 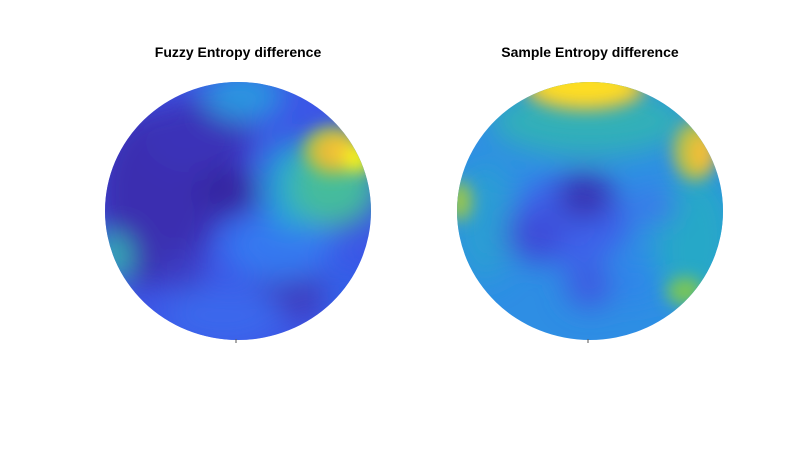 I want to click on sample-entropy-title: Sample Entropy difference, so click(x=590, y=52).